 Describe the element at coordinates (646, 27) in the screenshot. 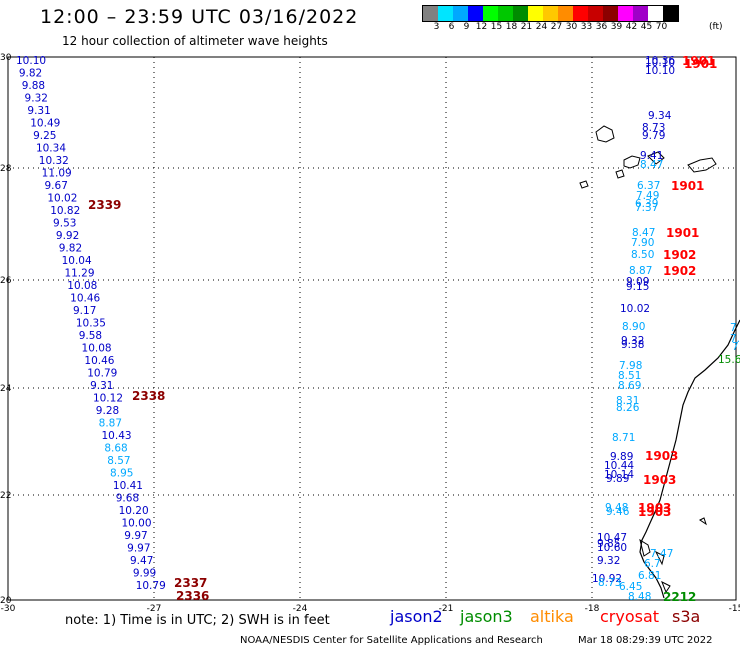

I see `colorbar-label: 45` at that location.